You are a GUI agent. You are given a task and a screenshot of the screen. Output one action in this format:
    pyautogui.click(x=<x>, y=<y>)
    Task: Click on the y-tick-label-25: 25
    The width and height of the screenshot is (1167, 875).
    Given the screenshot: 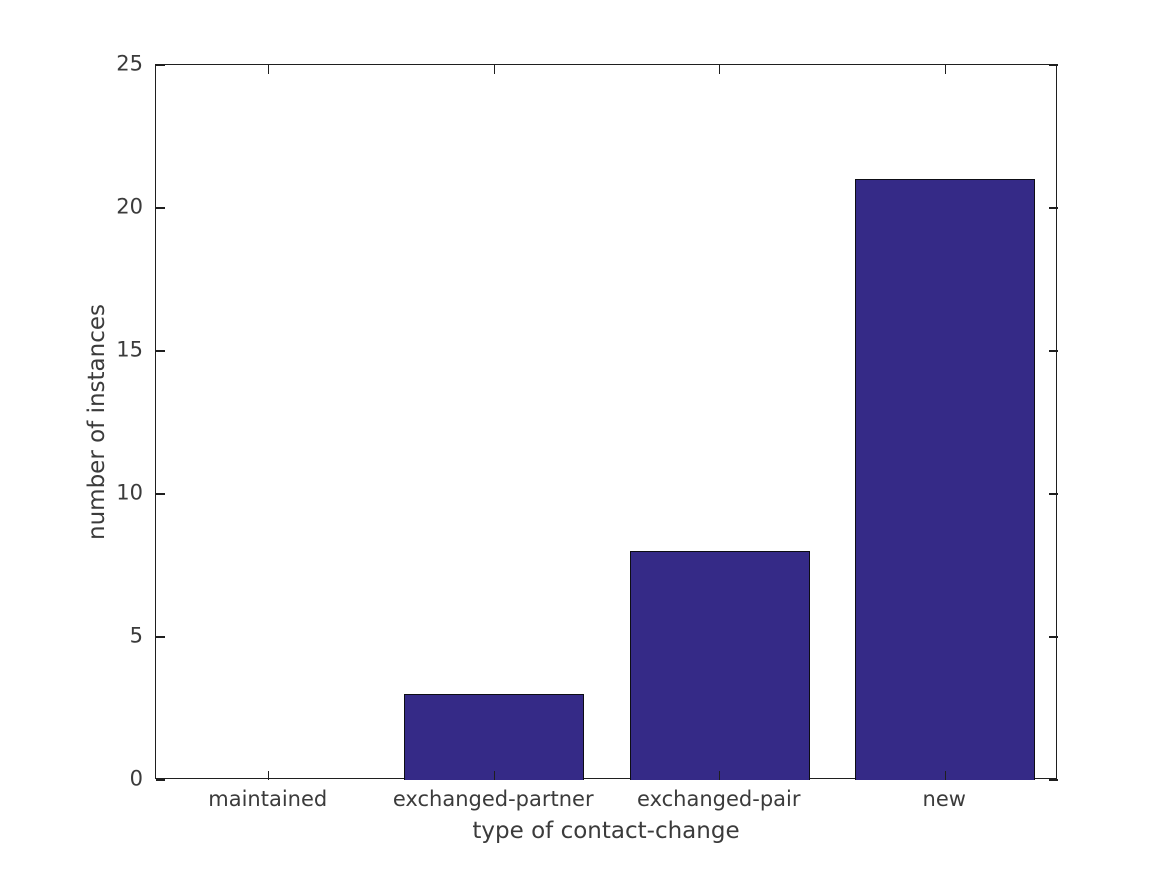 What is the action you would take?
    pyautogui.click(x=129, y=63)
    